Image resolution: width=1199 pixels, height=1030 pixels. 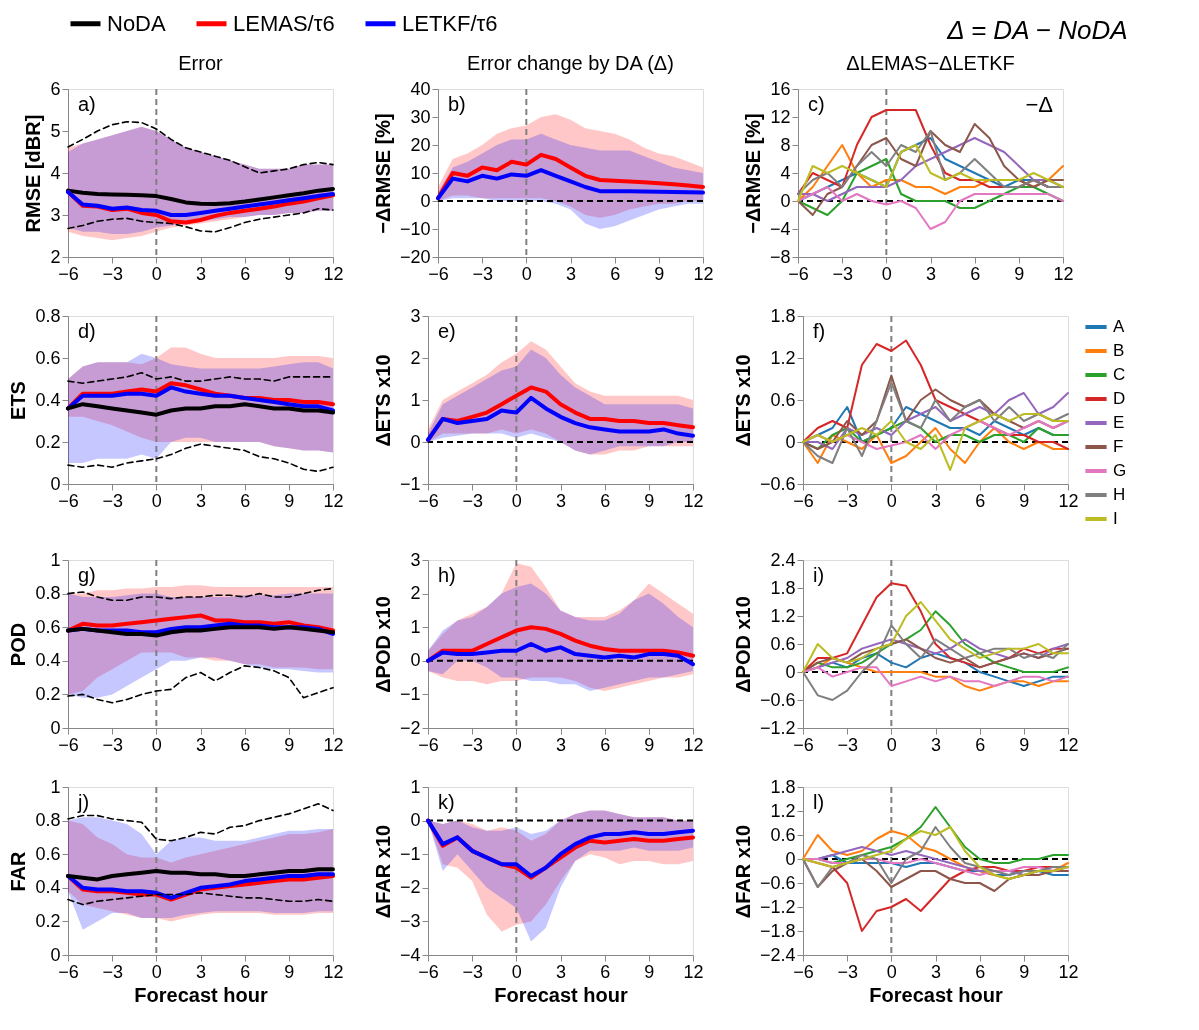 I want to click on y-tick-label: 3, so click(x=415, y=559).